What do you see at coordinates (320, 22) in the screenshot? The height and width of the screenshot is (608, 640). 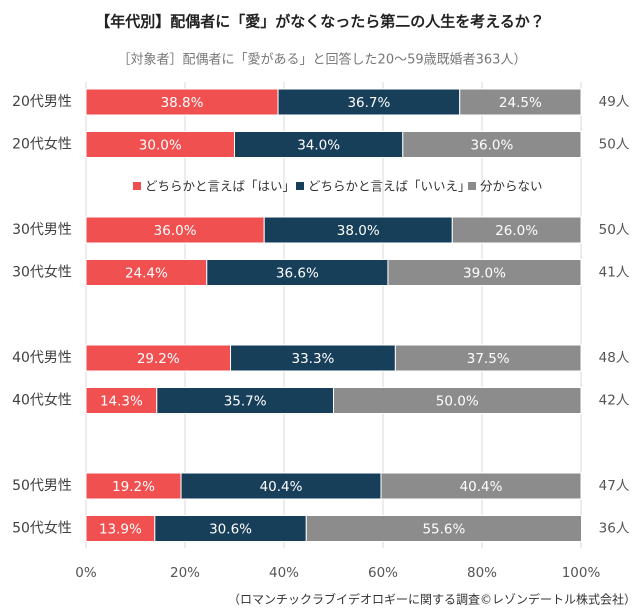 I see `chart-title: 【年代別】配偶者に「愛」がなくなったら第二の人生を考えるか？` at bounding box center [320, 22].